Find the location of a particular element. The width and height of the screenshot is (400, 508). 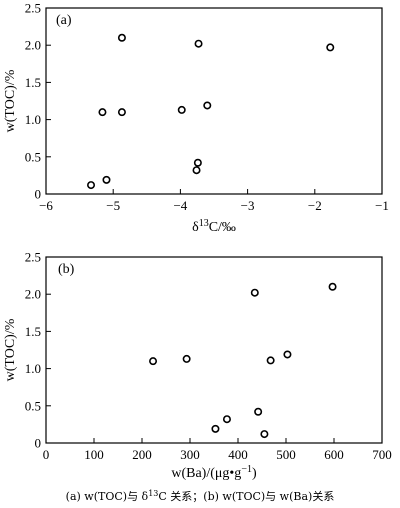

y-tick-label-b: 0.5 is located at coordinates (33, 405).